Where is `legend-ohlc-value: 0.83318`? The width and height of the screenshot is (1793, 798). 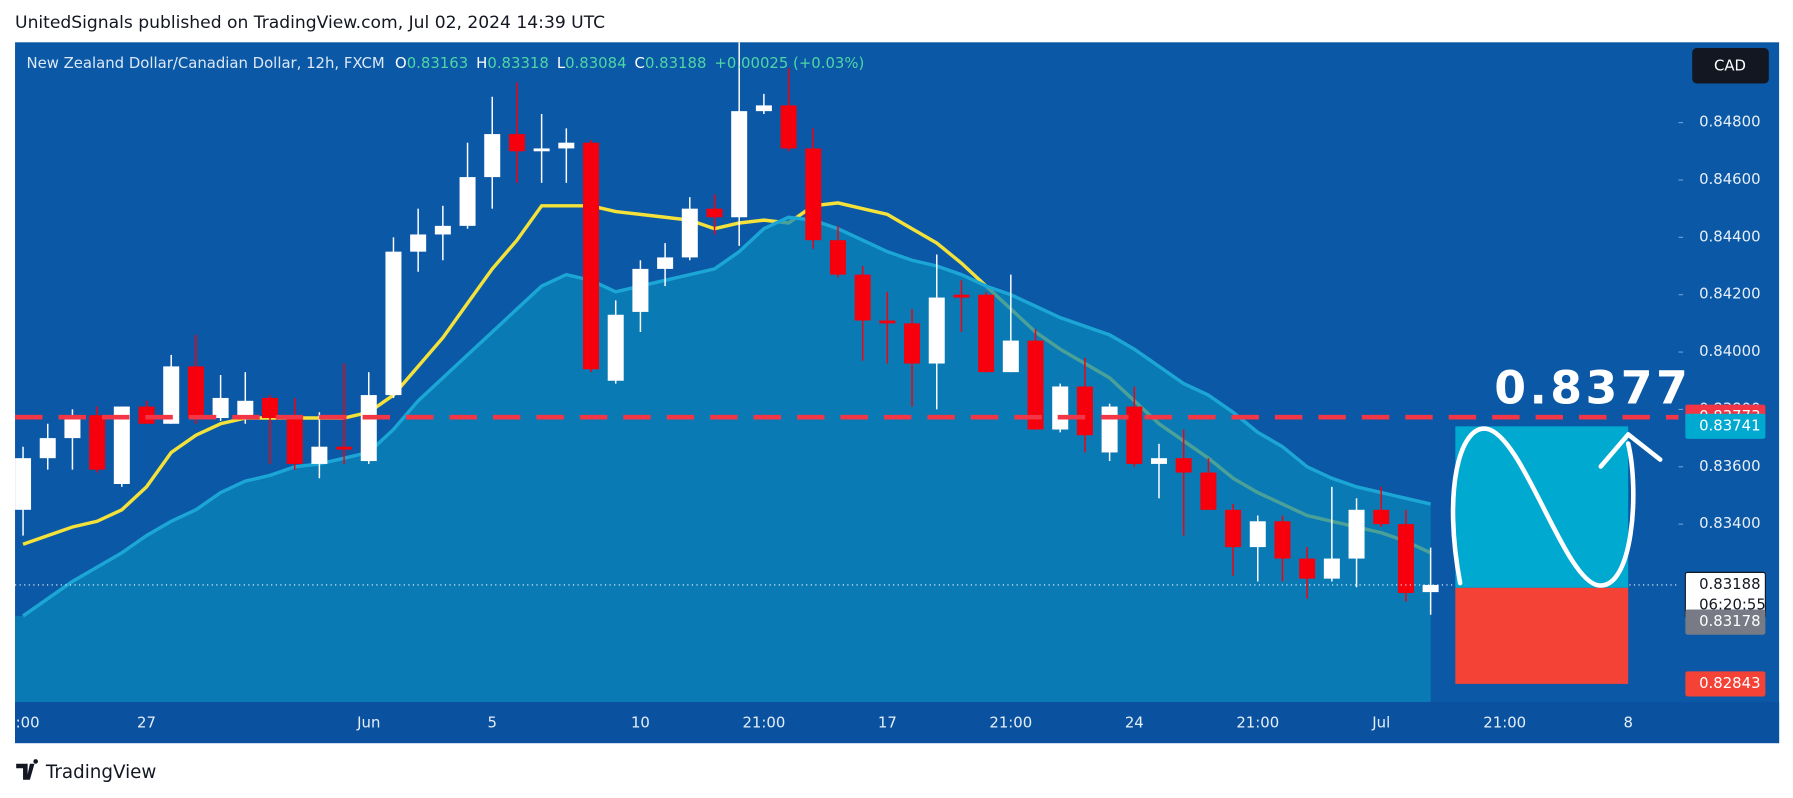 legend-ohlc-value: 0.83318 is located at coordinates (517, 63).